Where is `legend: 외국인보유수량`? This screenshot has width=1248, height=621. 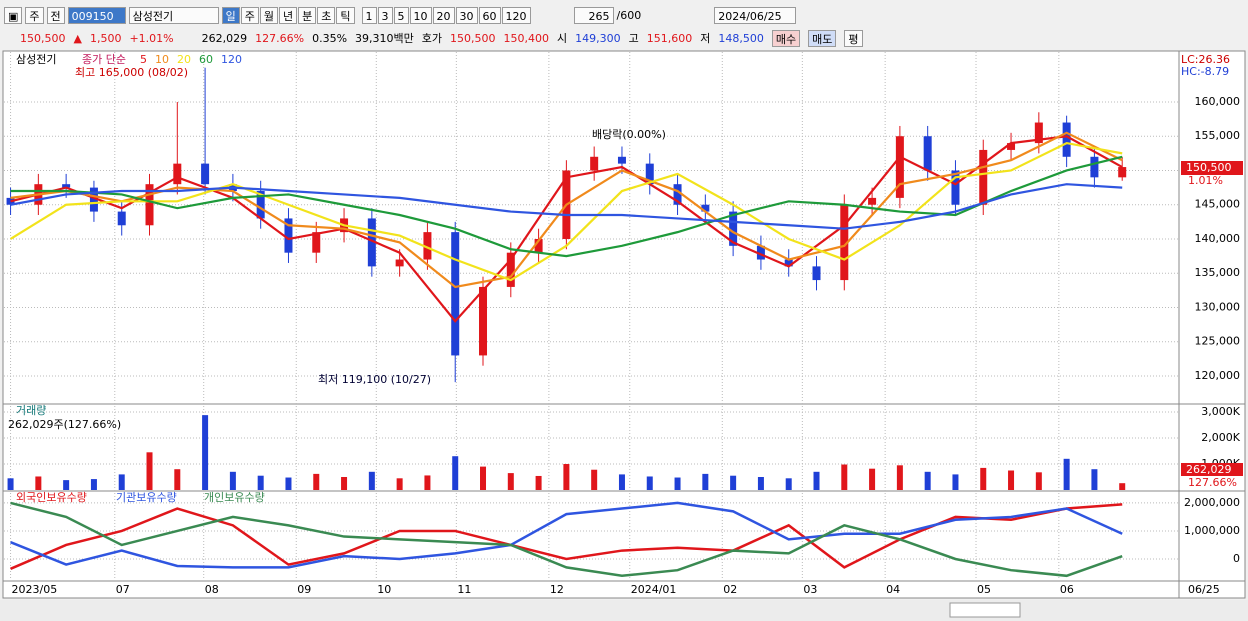 legend: 외국인보유수량 is located at coordinates (51, 497).